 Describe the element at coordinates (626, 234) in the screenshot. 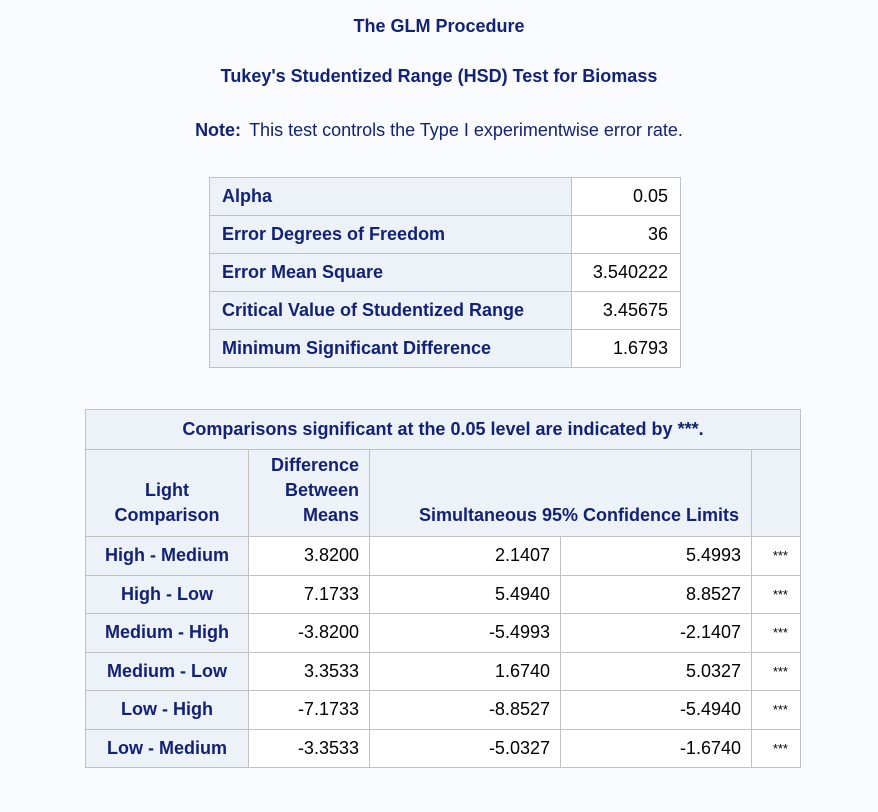

I see `stats-value: 36` at that location.